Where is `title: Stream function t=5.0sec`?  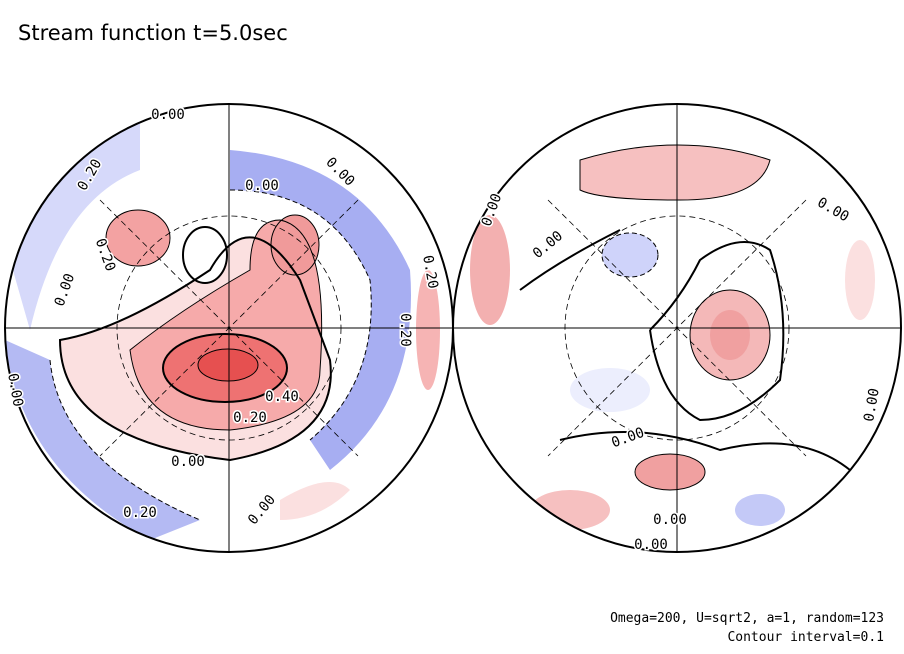 title: Stream function t=5.0sec is located at coordinates (153, 33).